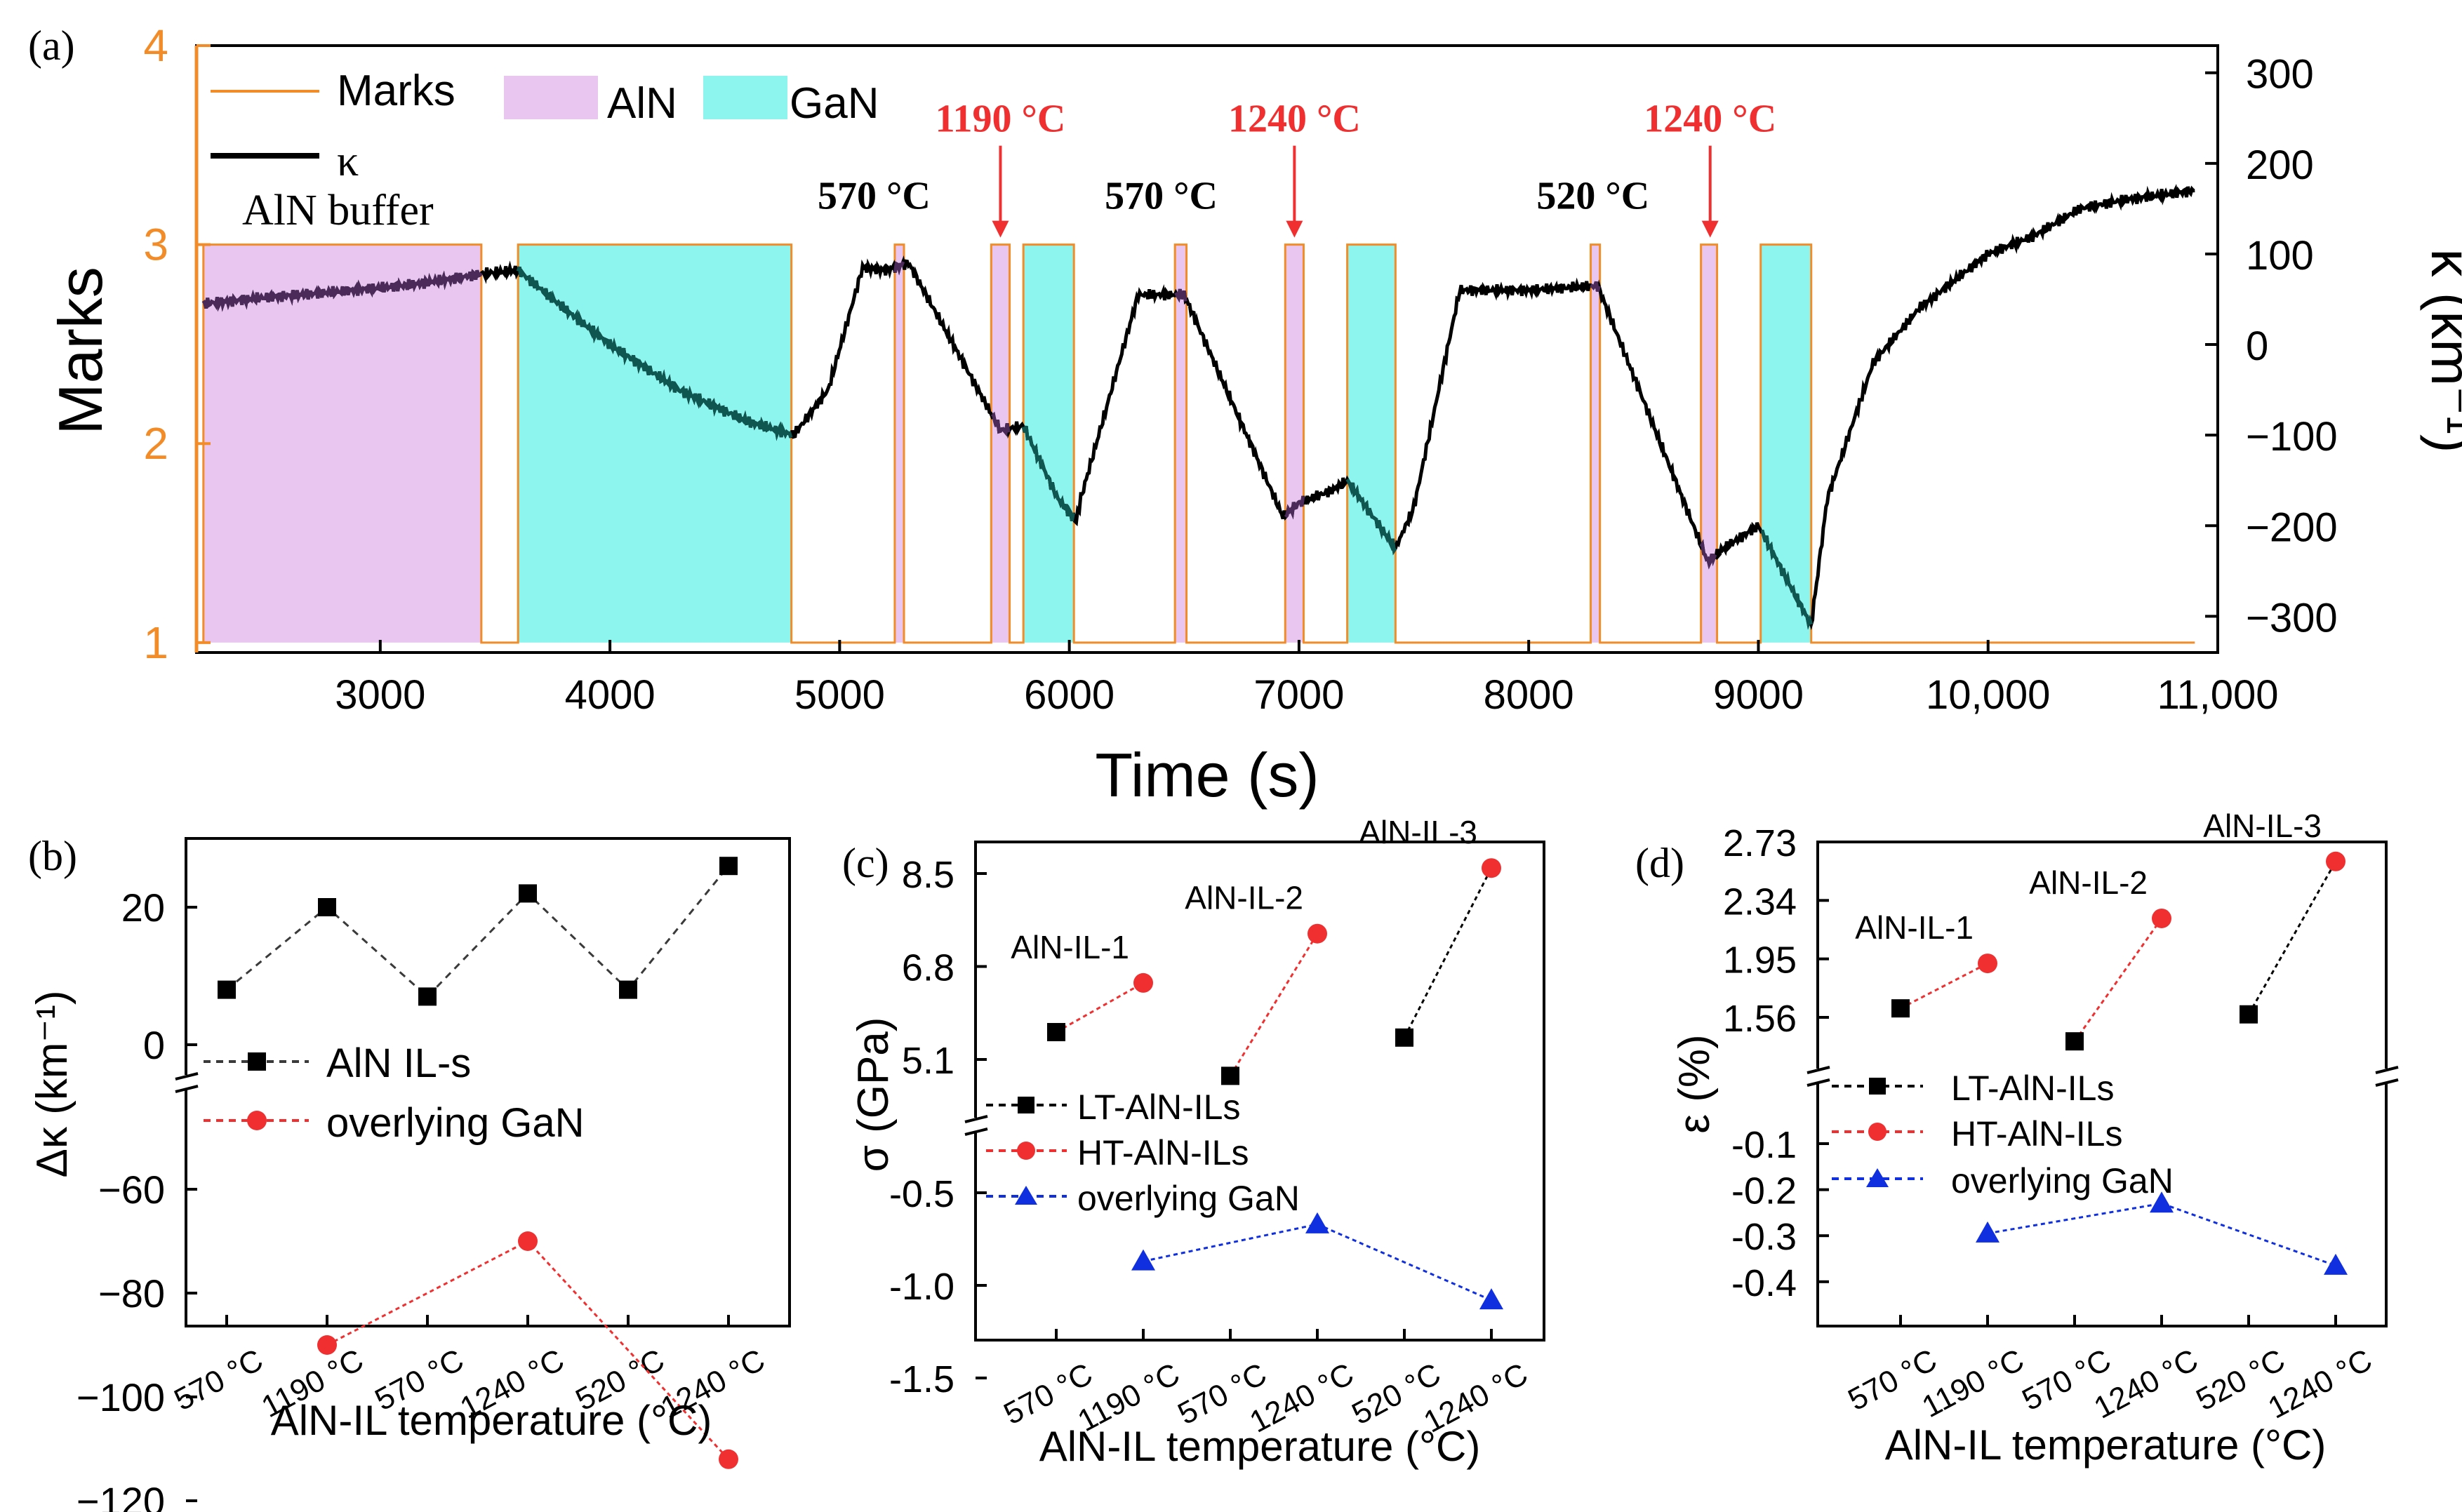  Describe the element at coordinates (52, 45) in the screenshot. I see `panel-a-label: (a)` at that location.